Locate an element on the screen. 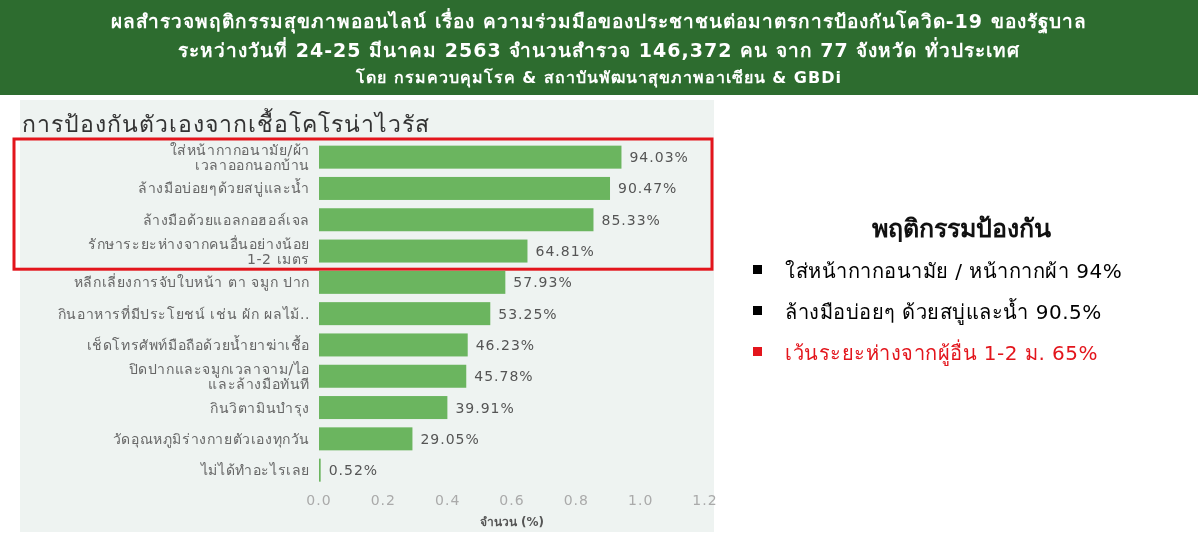 Image resolution: width=1198 pixels, height=545 pixels. category-label: วัดอุณหภูมิร่างกายตัวเองทุกวัน is located at coordinates (211, 438).